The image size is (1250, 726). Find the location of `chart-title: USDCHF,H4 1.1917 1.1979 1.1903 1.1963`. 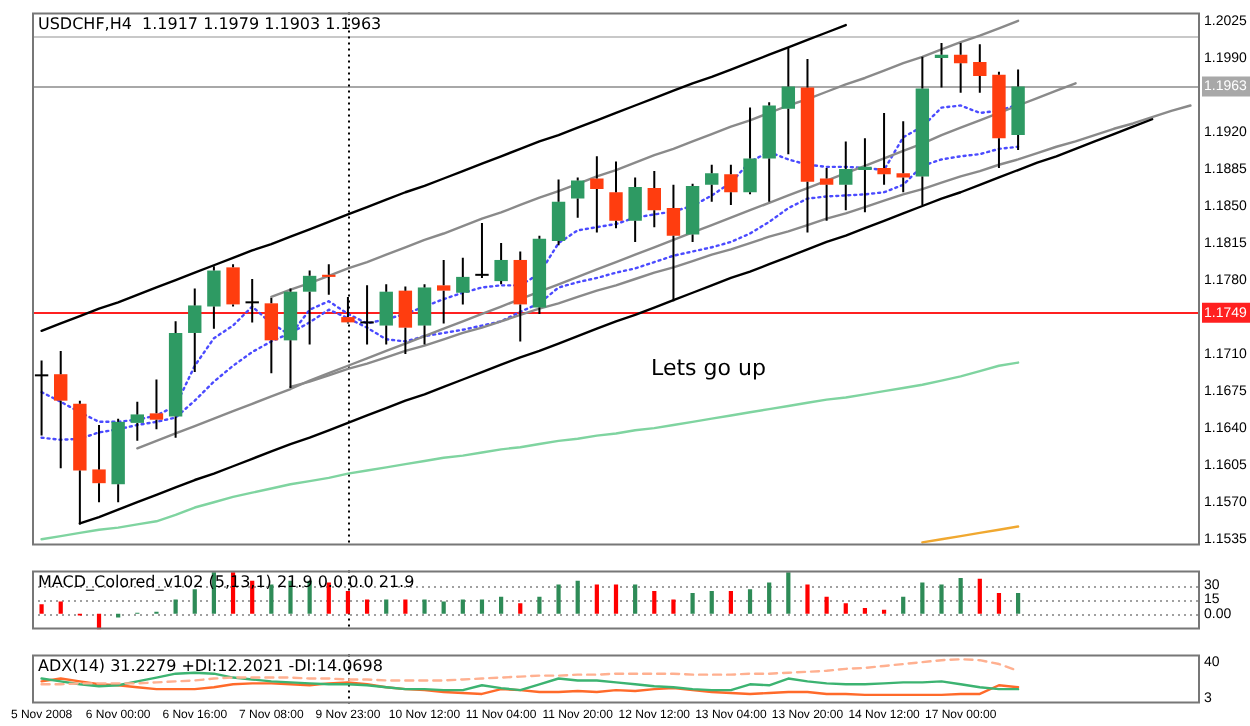

chart-title: USDCHF,H4 1.1917 1.1979 1.1903 1.1963 is located at coordinates (210, 23).